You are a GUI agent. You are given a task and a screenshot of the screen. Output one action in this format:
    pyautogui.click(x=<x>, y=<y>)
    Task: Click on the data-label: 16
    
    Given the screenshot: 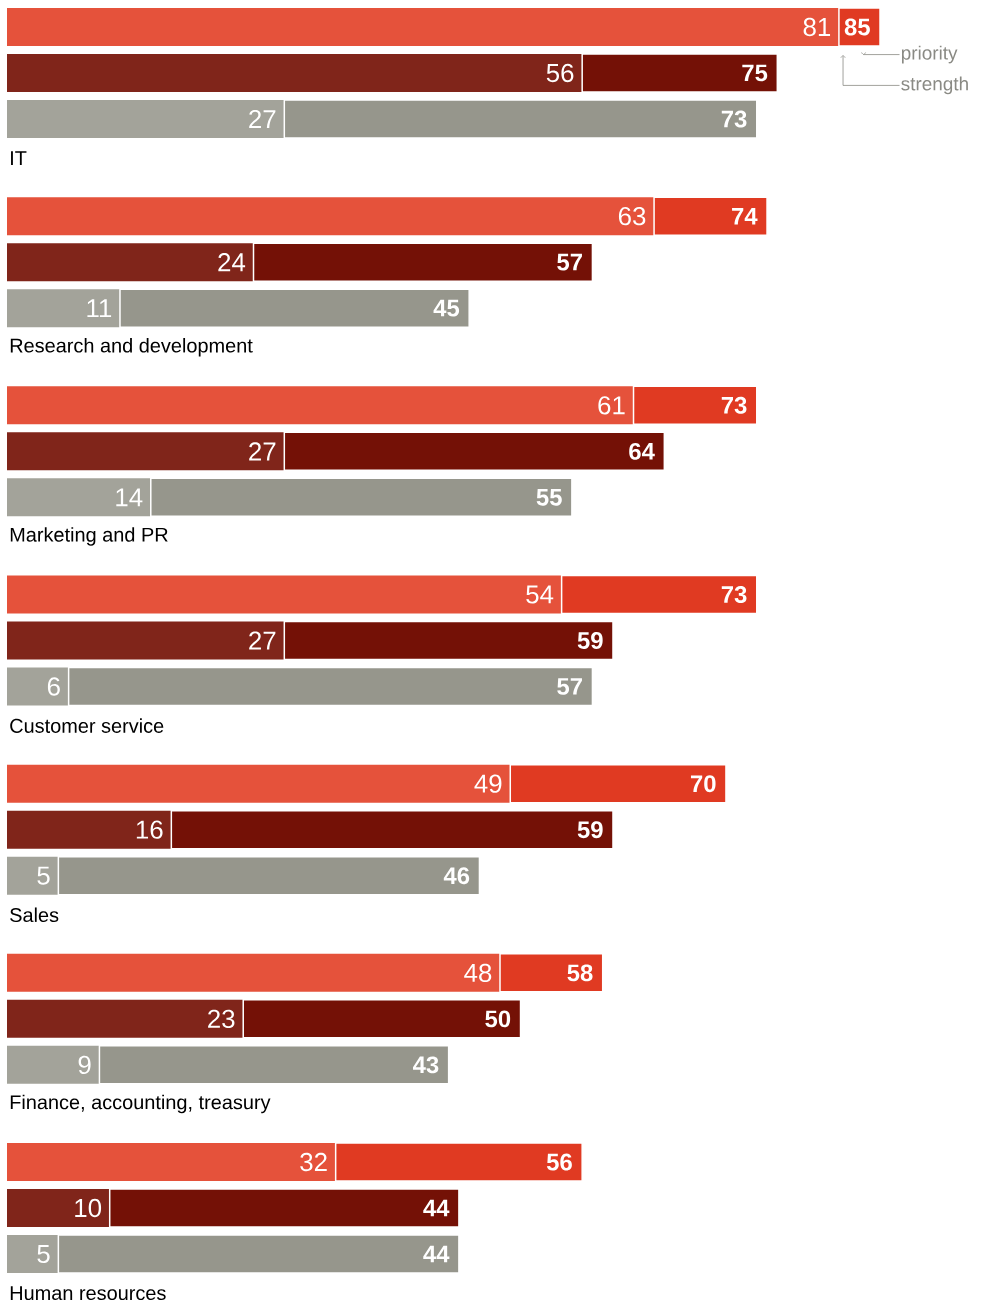 What is the action you would take?
    pyautogui.click(x=149, y=829)
    